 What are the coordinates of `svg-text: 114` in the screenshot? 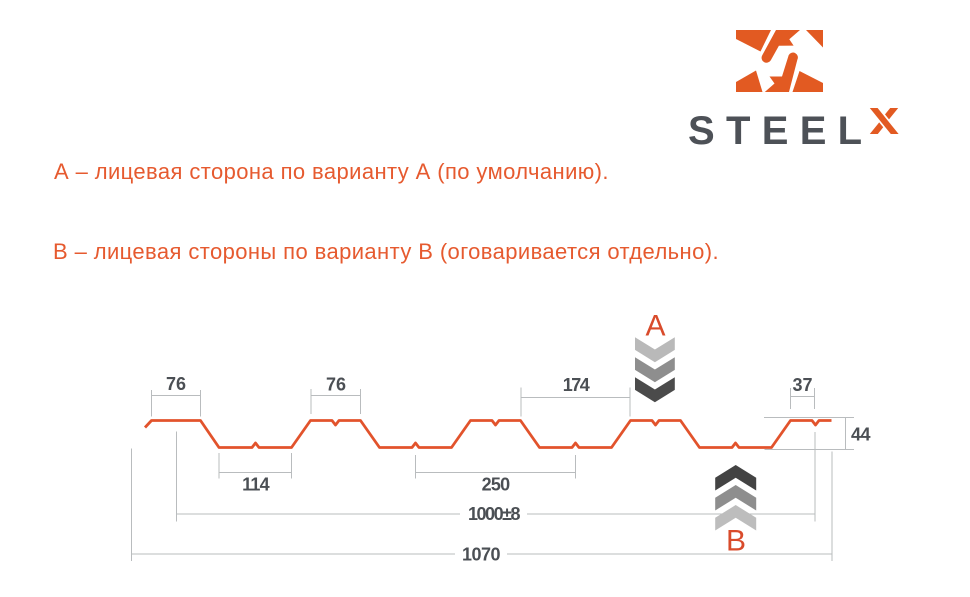 It's located at (255, 485).